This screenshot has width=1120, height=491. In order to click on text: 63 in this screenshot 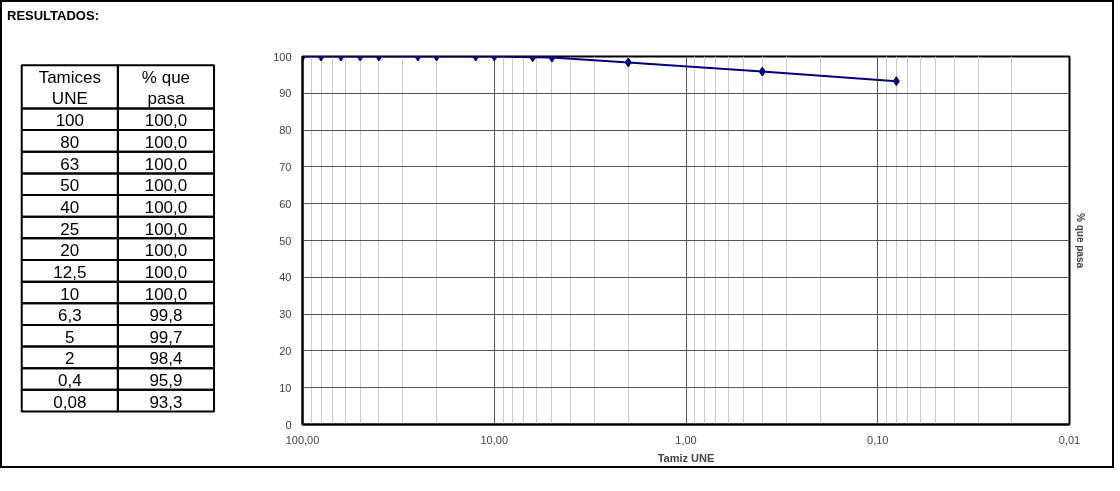, I will do `click(70, 164)`.